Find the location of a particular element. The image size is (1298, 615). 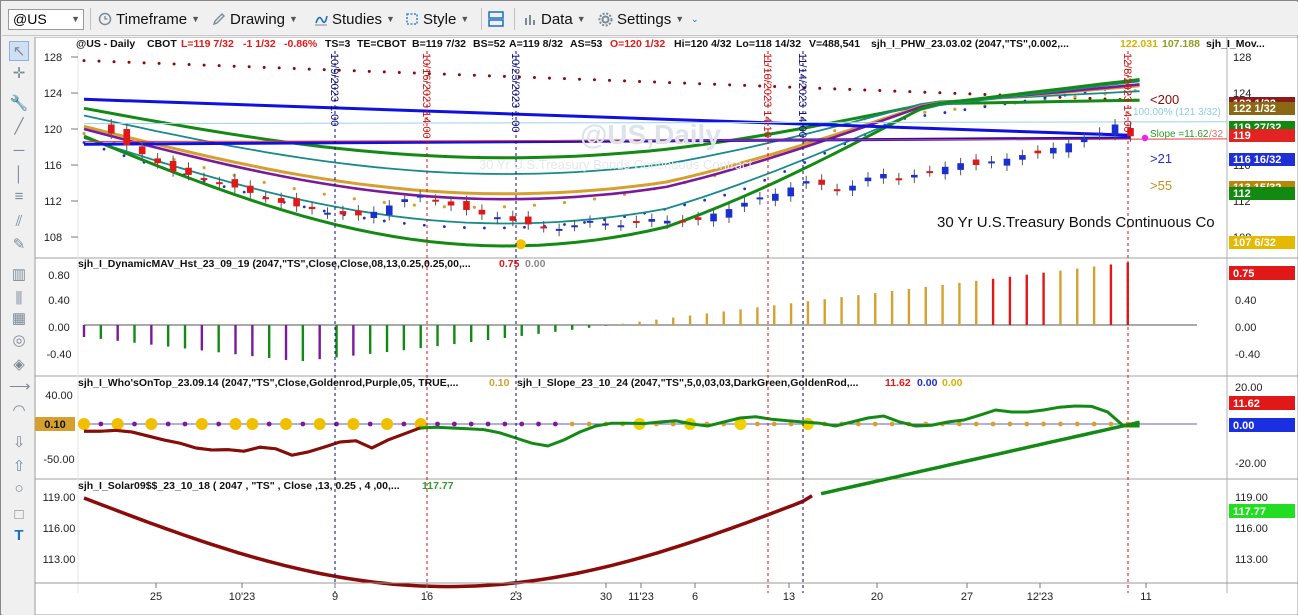

select-icon: ↖ is located at coordinates (19, 51).